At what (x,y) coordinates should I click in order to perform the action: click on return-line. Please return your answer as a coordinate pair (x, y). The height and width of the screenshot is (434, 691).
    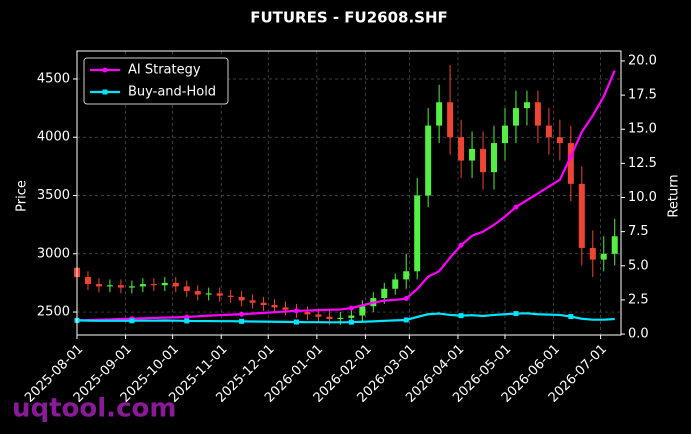
    Looking at the image, I should click on (345, 318).